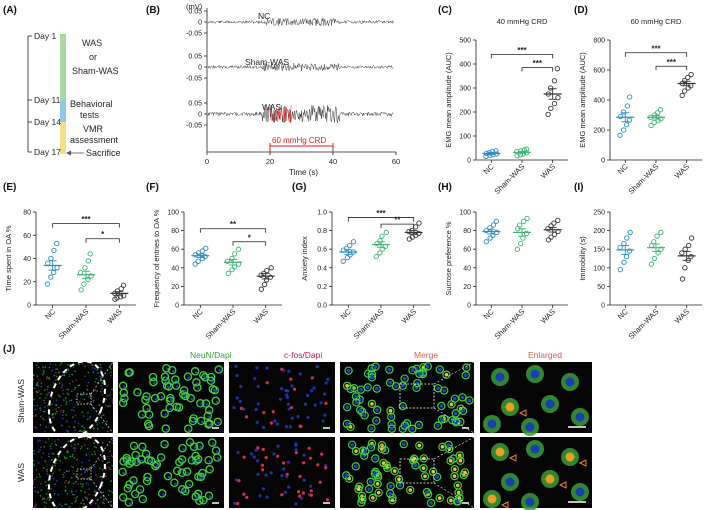 The width and height of the screenshot is (709, 510). What do you see at coordinates (27, 259) in the screenshot?
I see `y-tick-label: 40` at bounding box center [27, 259].